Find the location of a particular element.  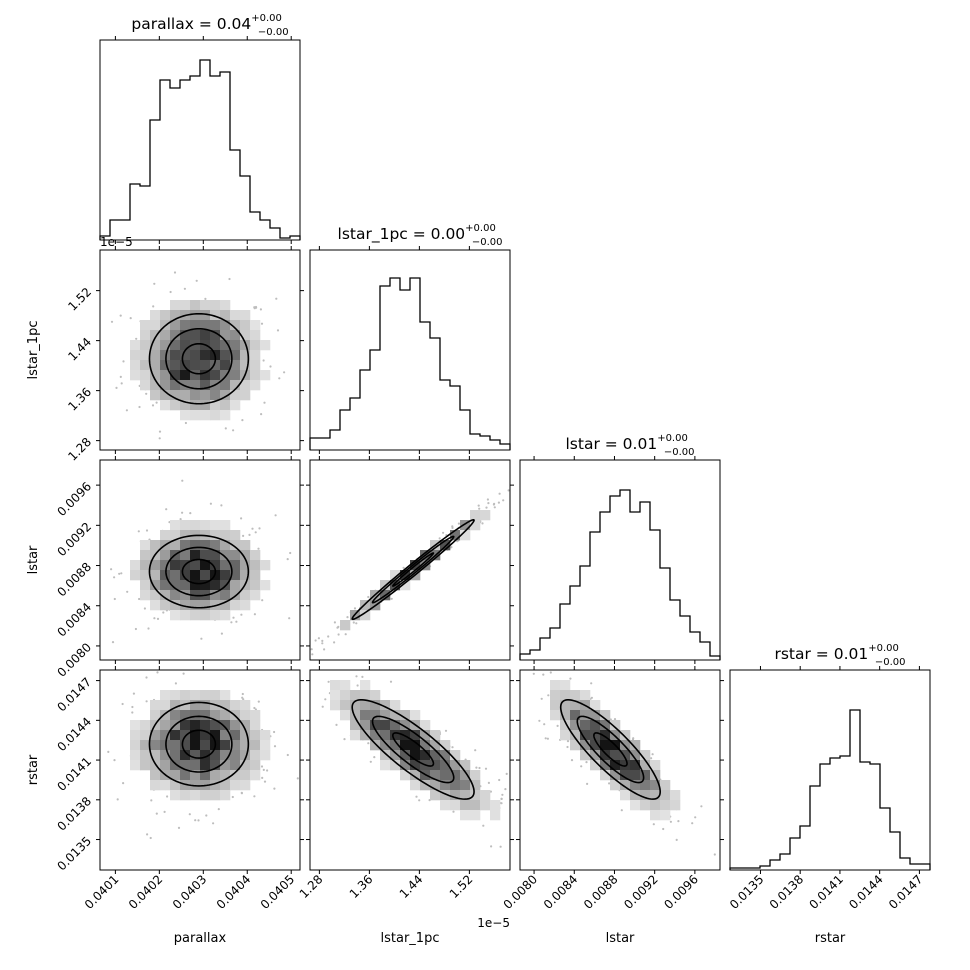

y-tick-label: 0.0096 is located at coordinates (75, 499).